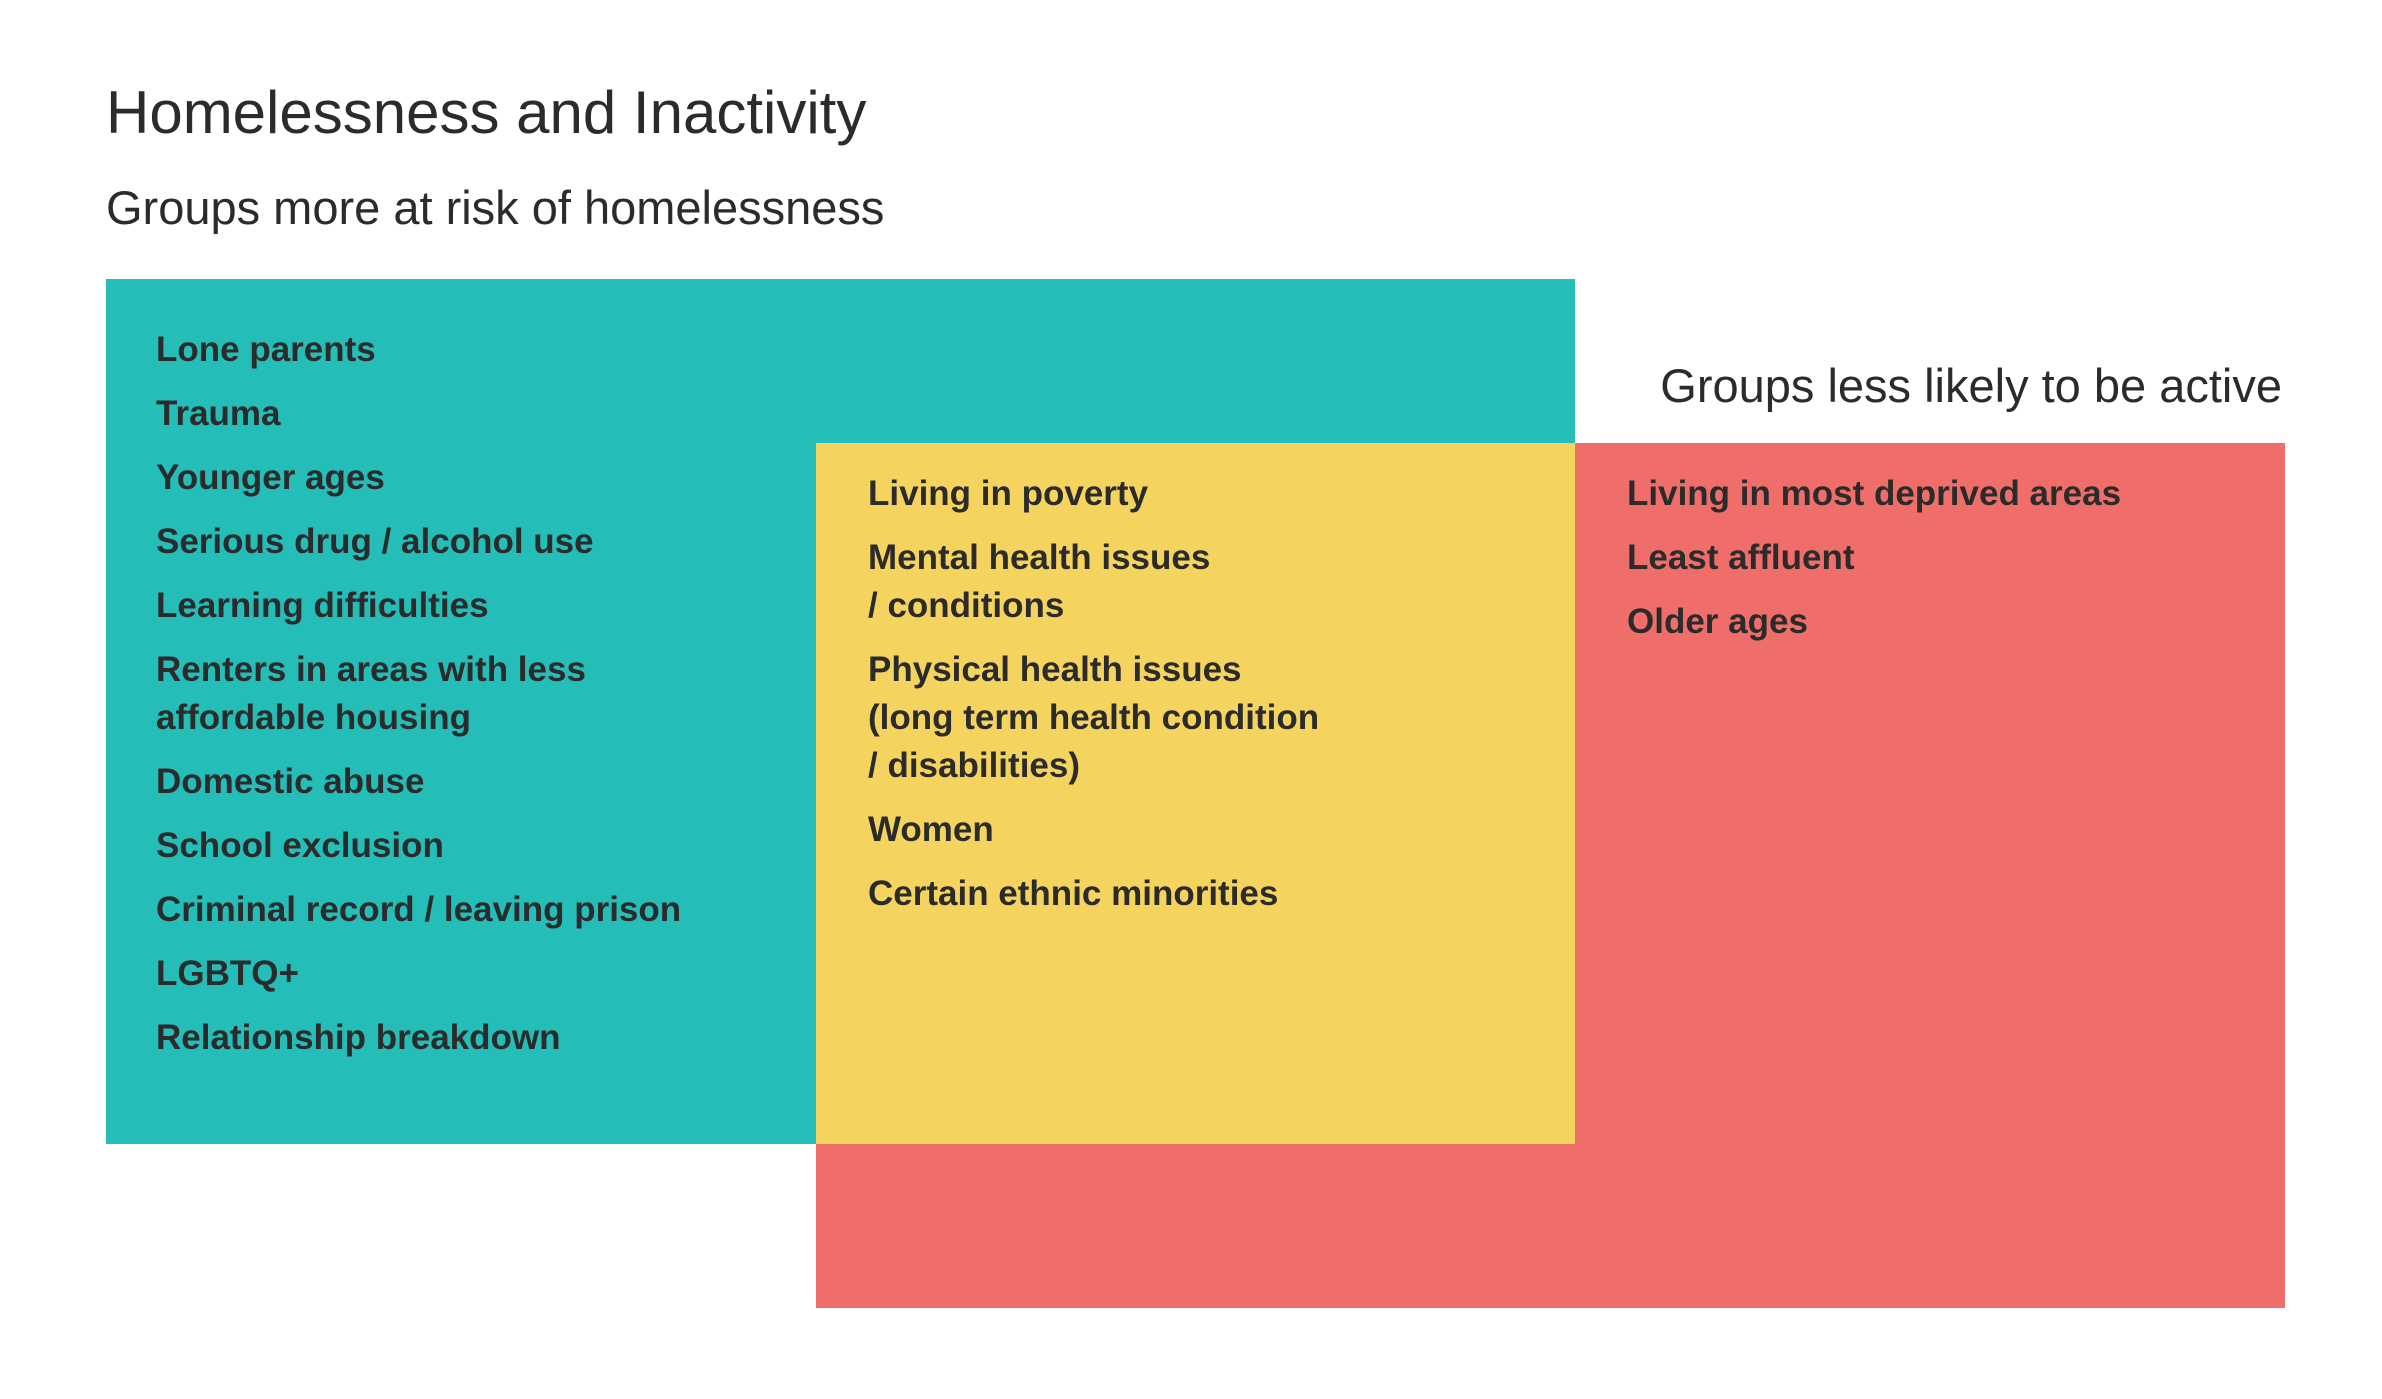 Image resolution: width=2382 pixels, height=1399 pixels. I want to click on list-item: Trauma, so click(218, 413).